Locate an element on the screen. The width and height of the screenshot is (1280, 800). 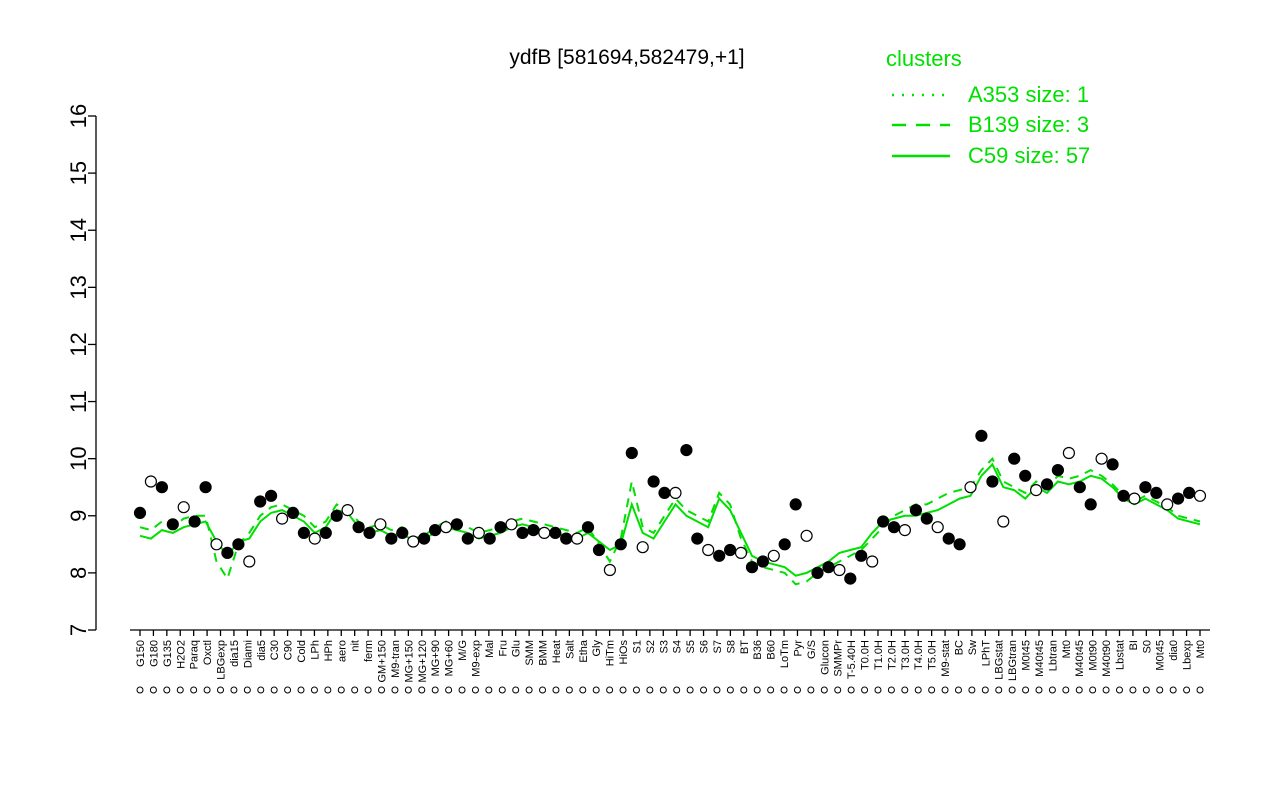
x-tick-label: Paraq is located at coordinates (195, 654).